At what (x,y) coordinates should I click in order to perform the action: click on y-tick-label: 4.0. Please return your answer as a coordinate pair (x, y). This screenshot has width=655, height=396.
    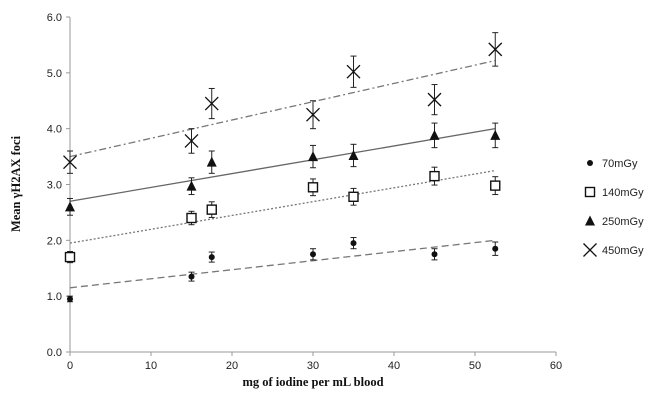
    Looking at the image, I should click on (54, 130).